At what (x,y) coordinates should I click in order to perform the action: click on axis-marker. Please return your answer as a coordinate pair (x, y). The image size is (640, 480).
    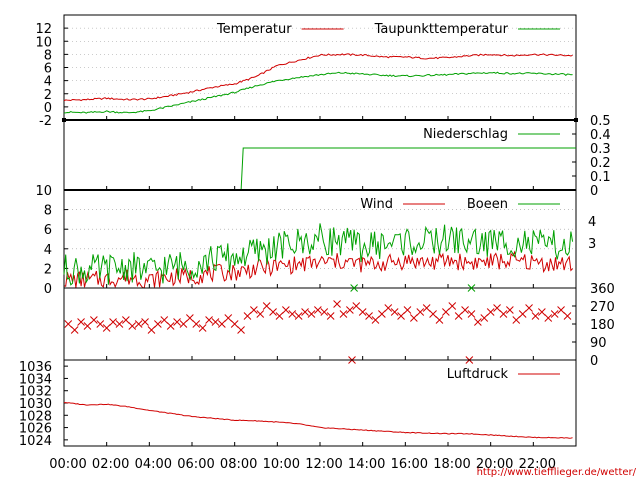
    Looking at the image, I should click on (576, 120).